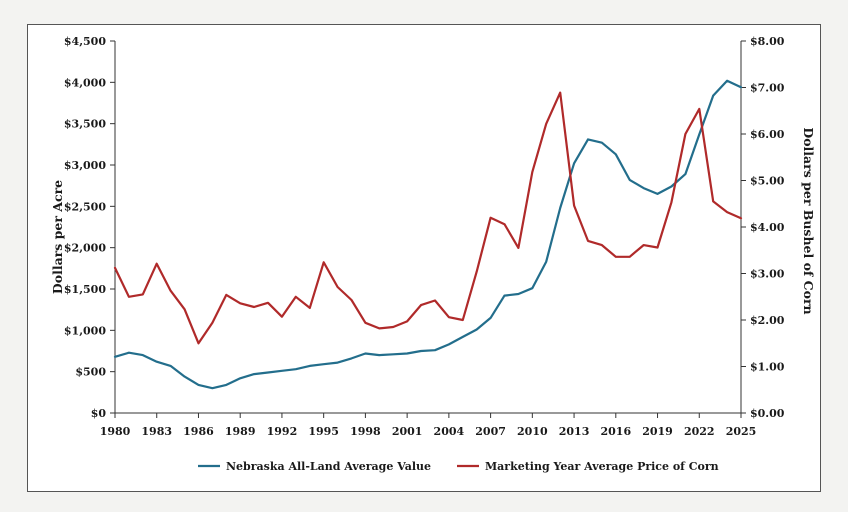 This screenshot has width=848, height=512. What do you see at coordinates (699, 431) in the screenshot?
I see `x-tick-label: 2022` at bounding box center [699, 431].